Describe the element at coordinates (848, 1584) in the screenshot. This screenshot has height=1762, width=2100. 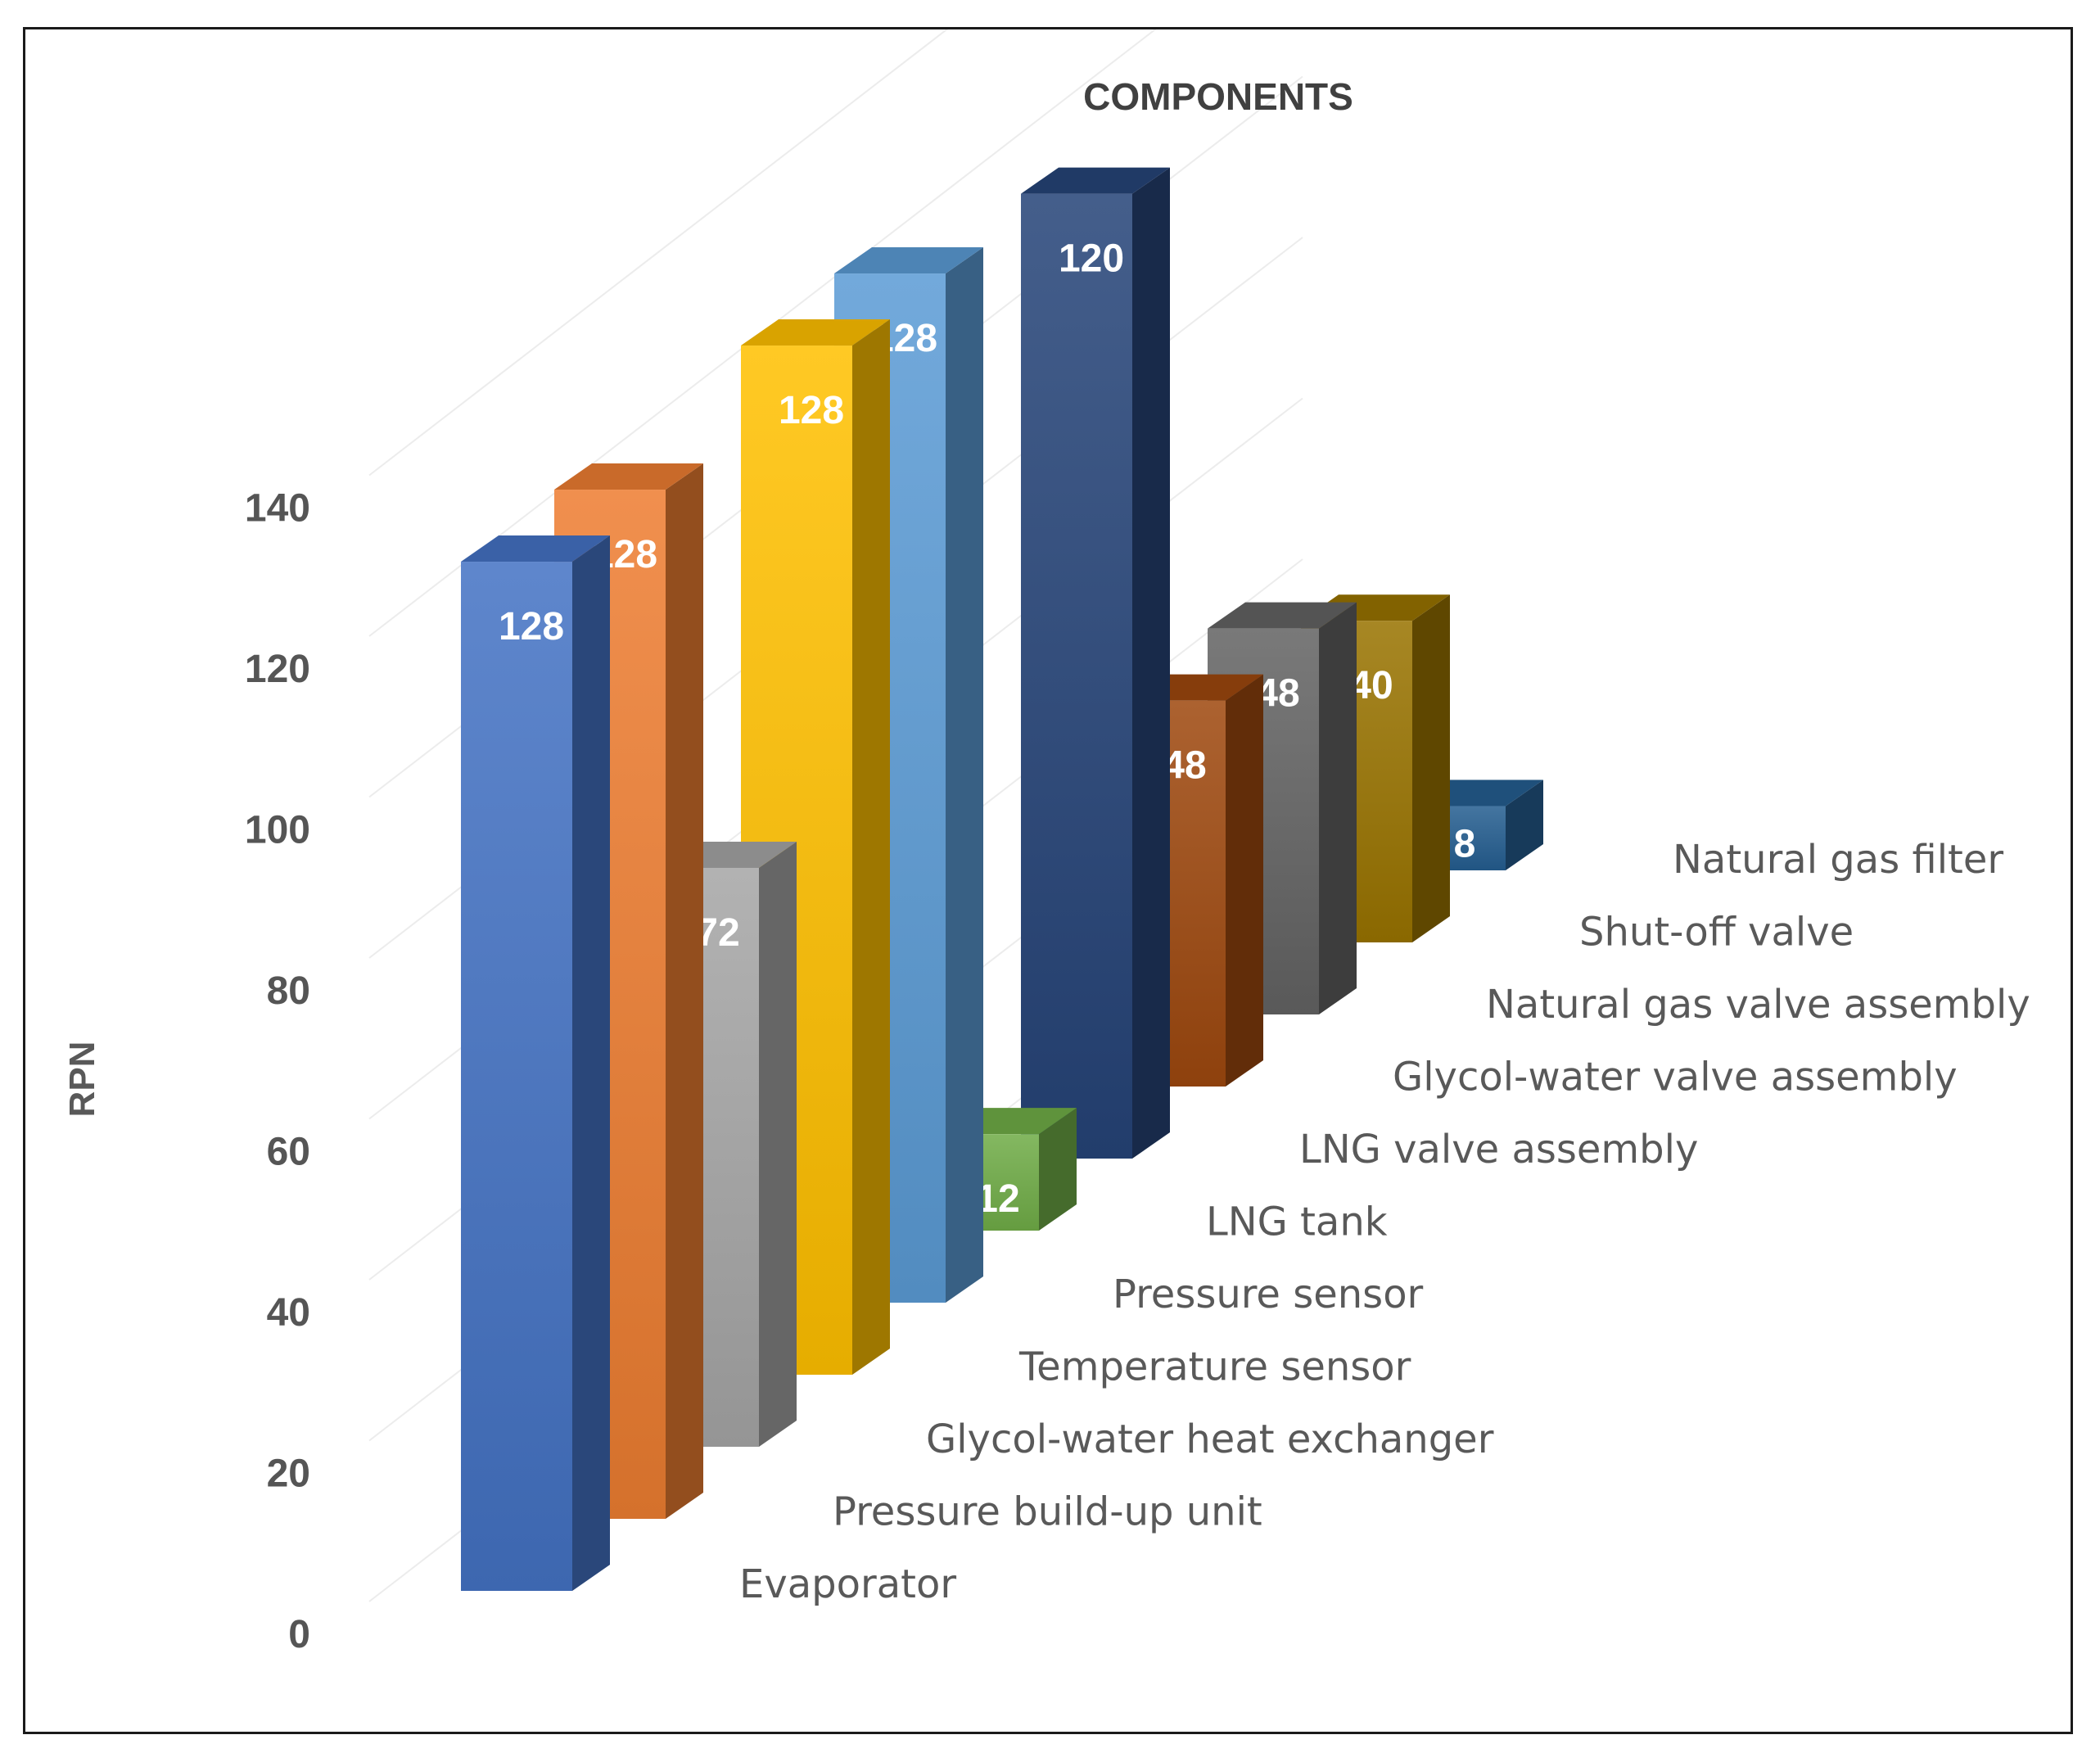
I see `category-label: Evaporator` at that location.